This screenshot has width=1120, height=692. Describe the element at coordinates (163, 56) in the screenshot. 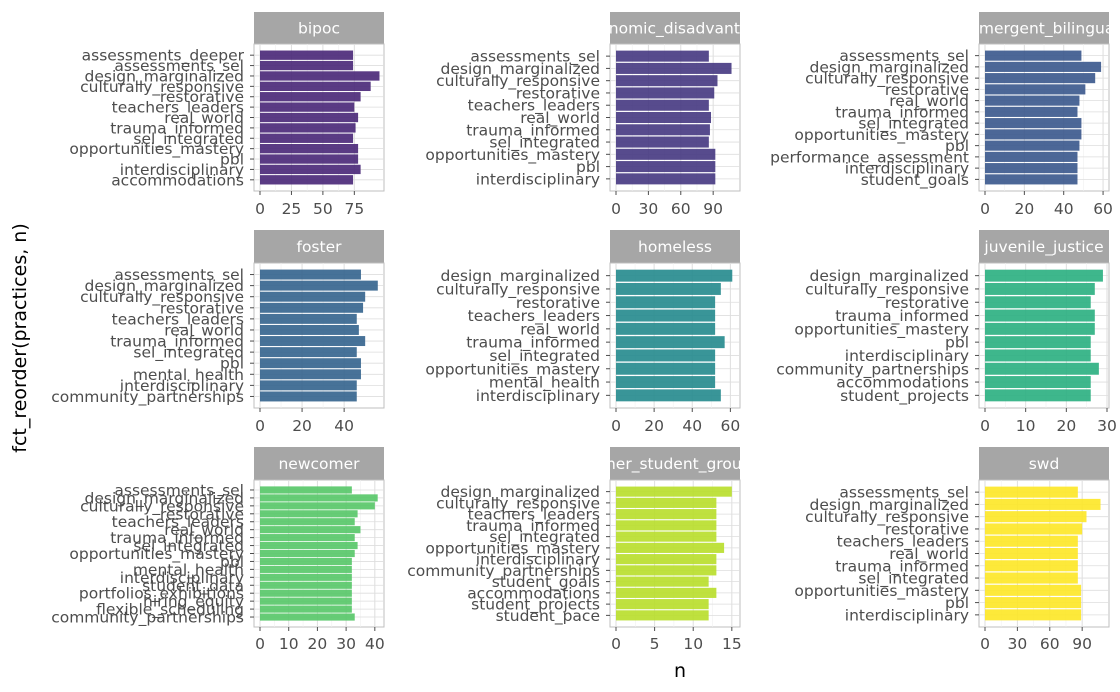

I see `y-tick-label: assessments_deeper` at that location.